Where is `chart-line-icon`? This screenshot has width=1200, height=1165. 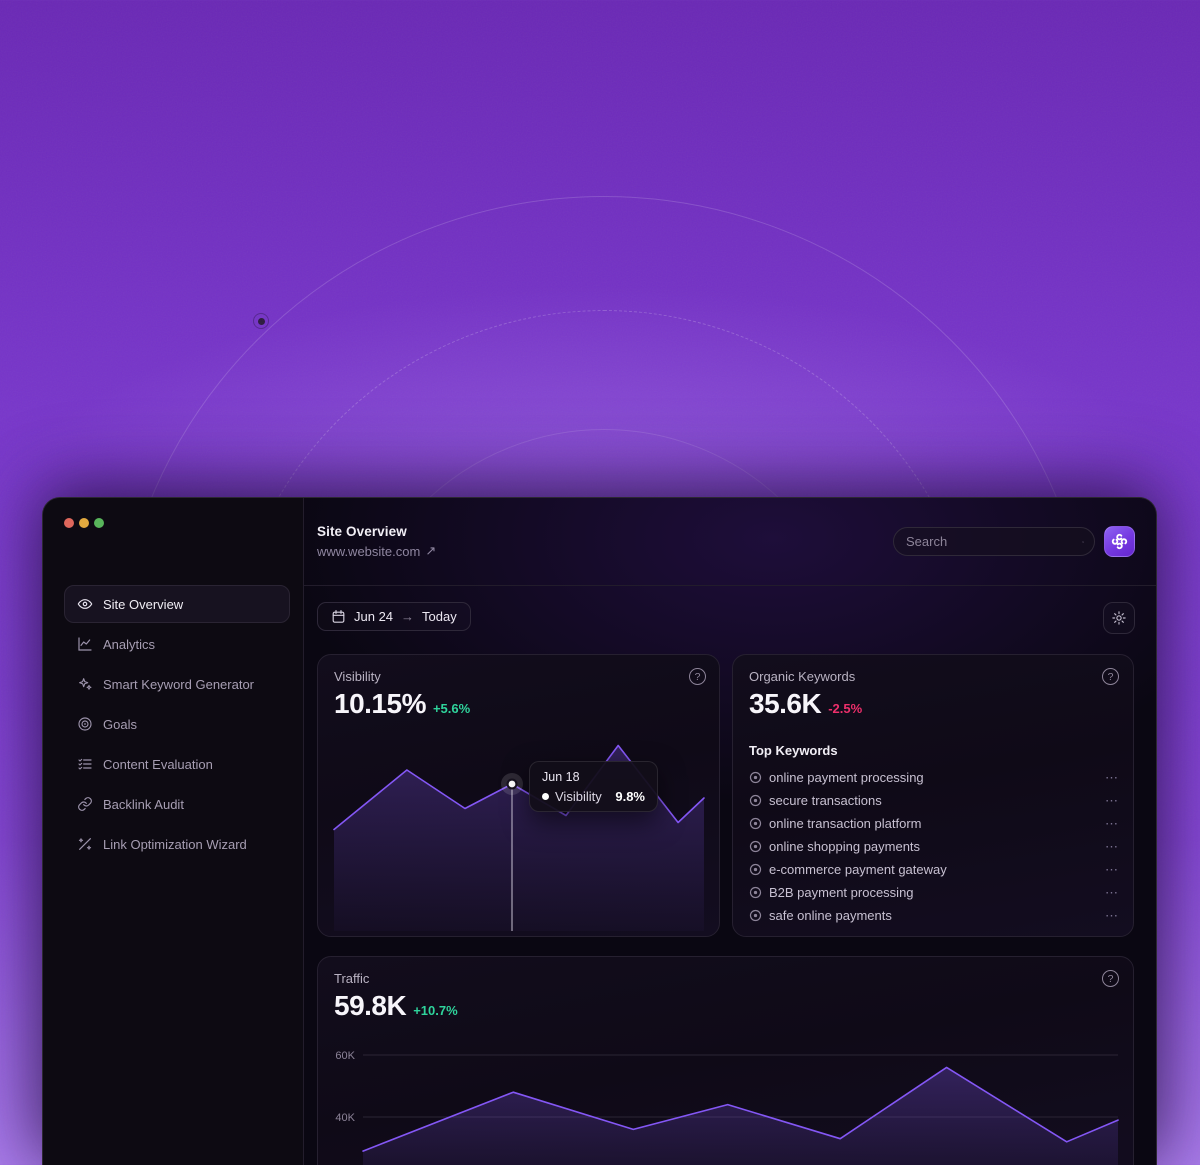
chart-line-icon is located at coordinates (85, 644).